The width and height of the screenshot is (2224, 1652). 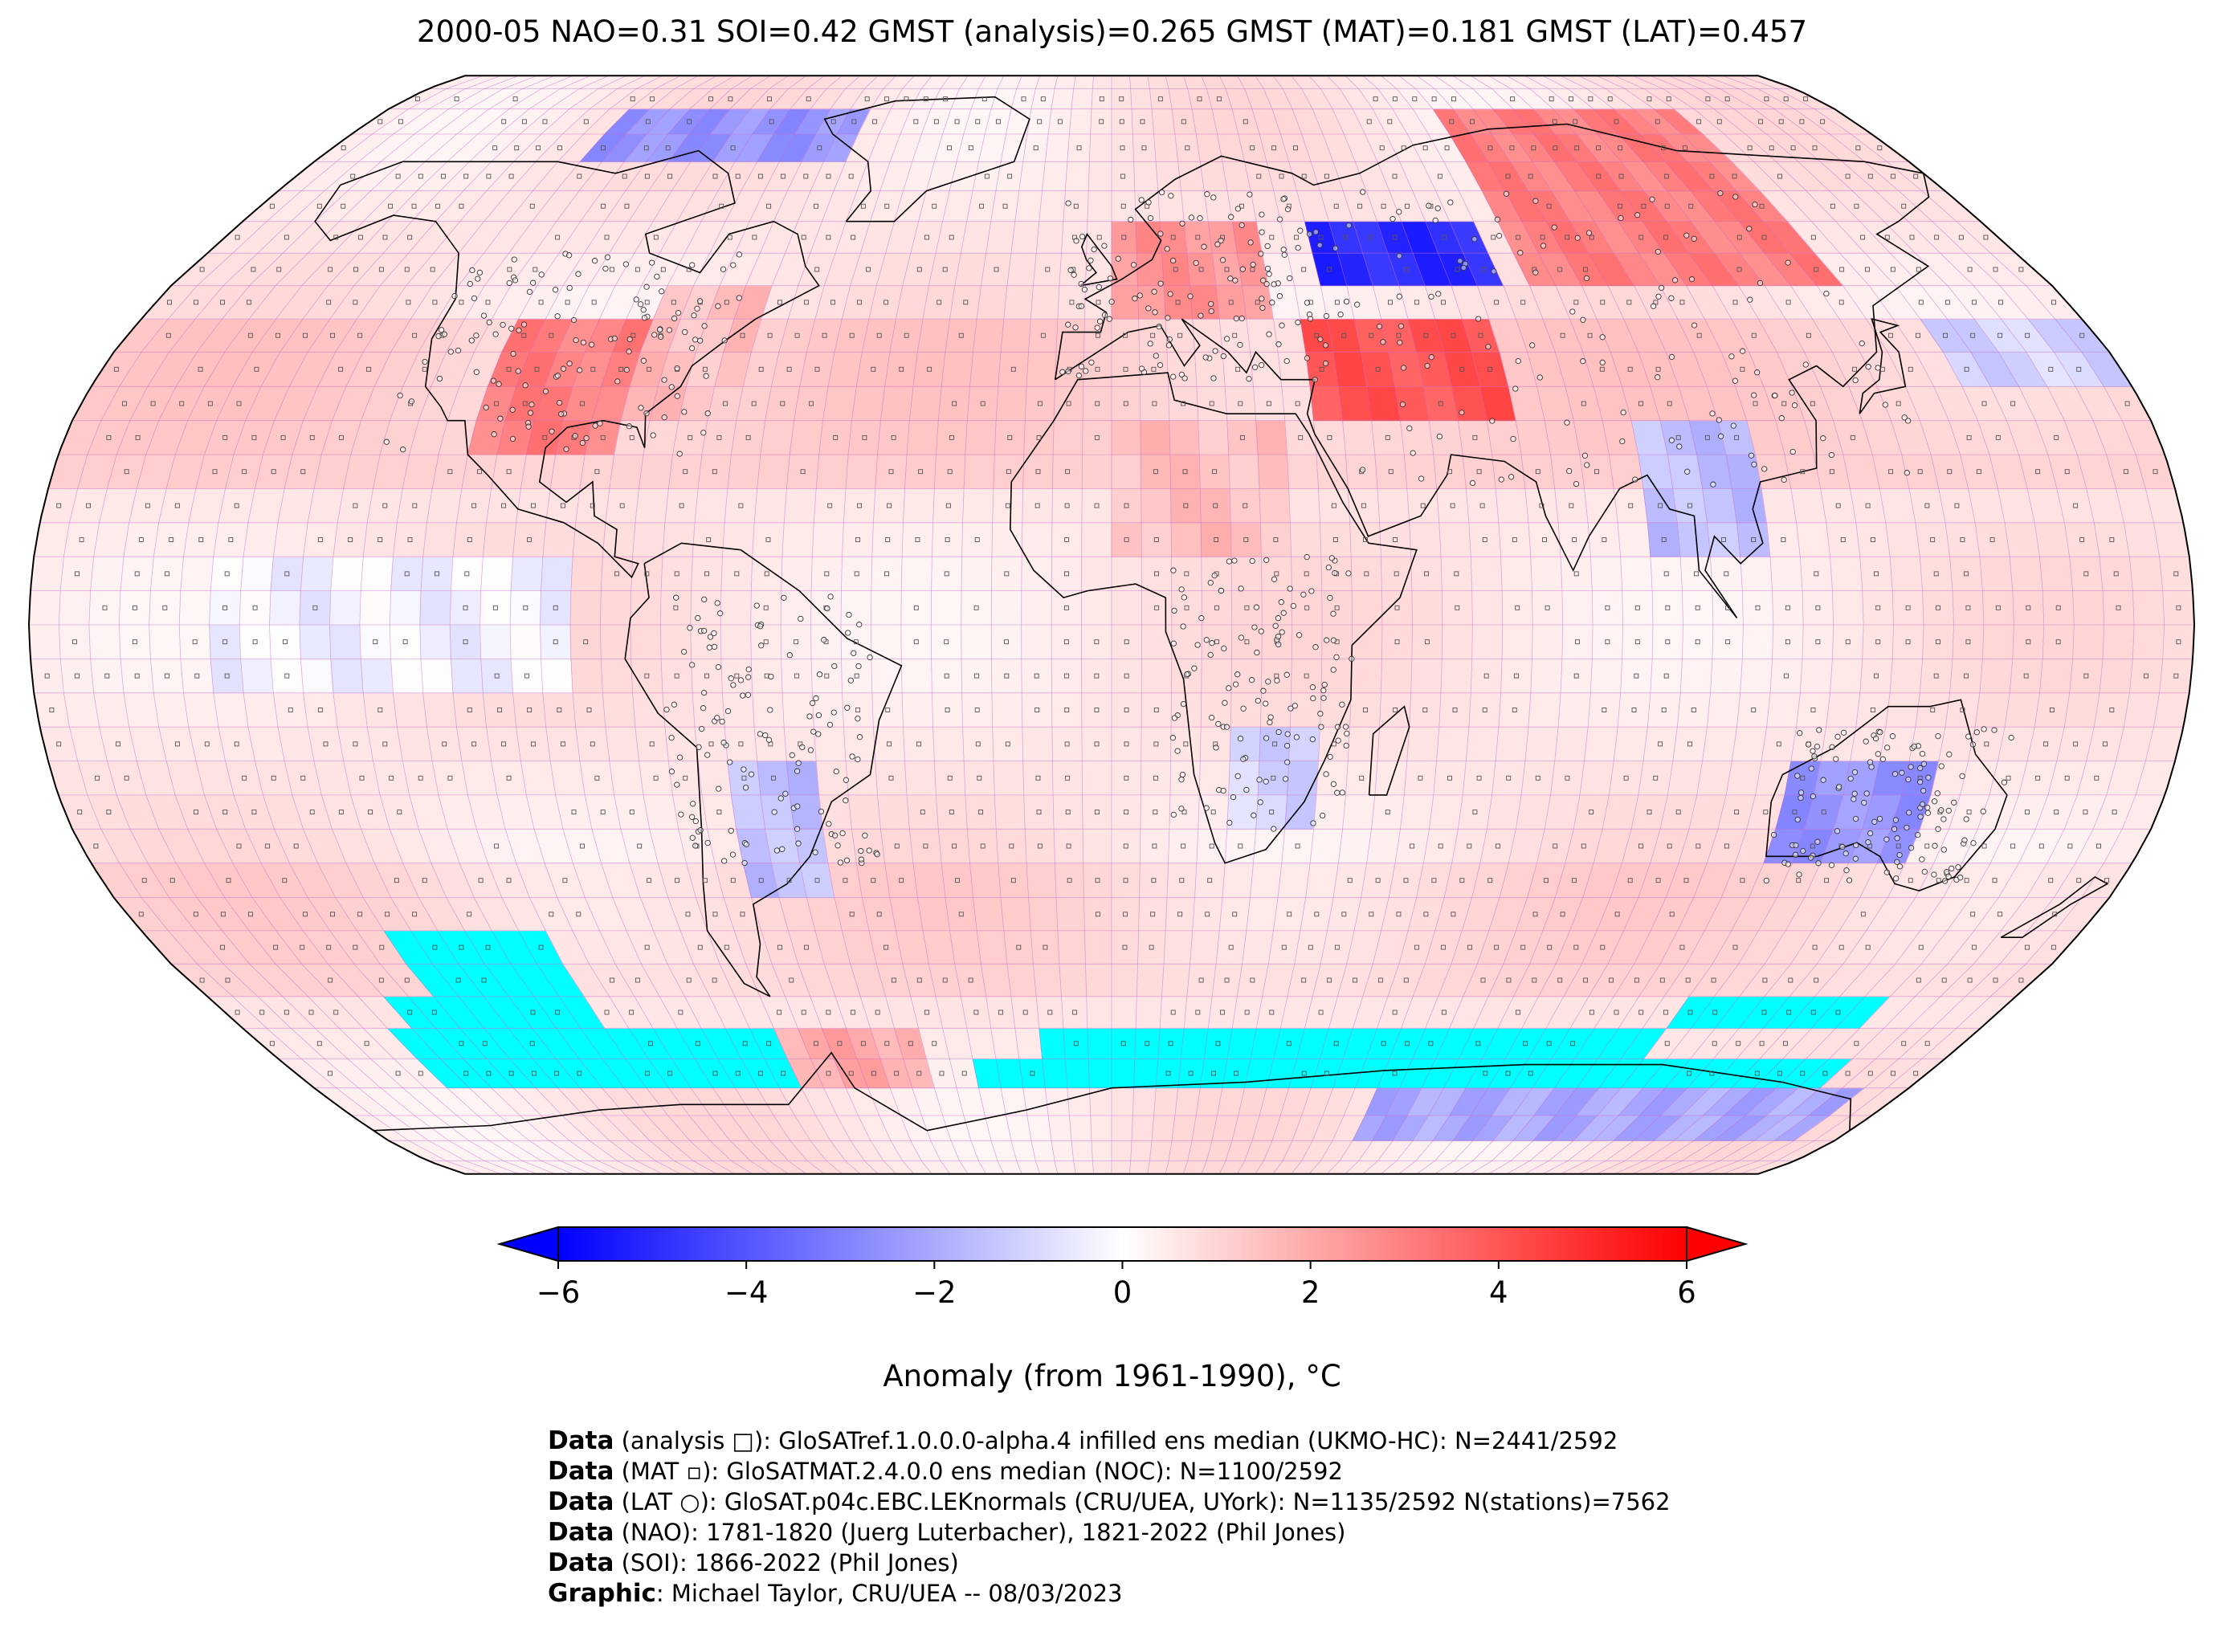 What do you see at coordinates (581, 1471) in the screenshot?
I see `credit-heading: Data` at bounding box center [581, 1471].